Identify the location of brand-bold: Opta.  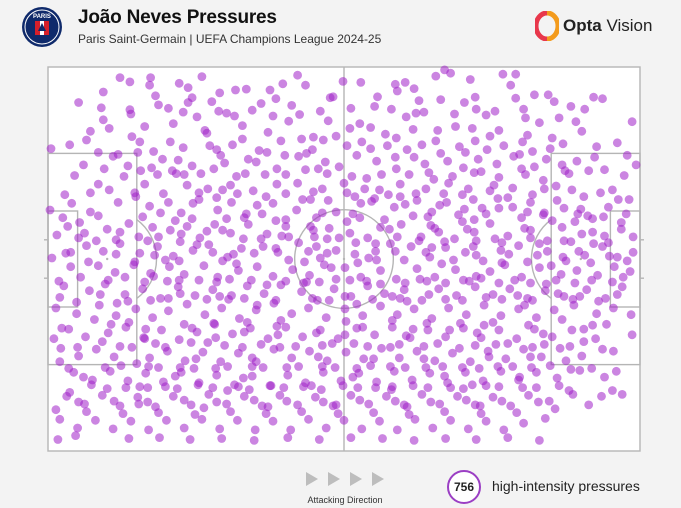
(582, 25).